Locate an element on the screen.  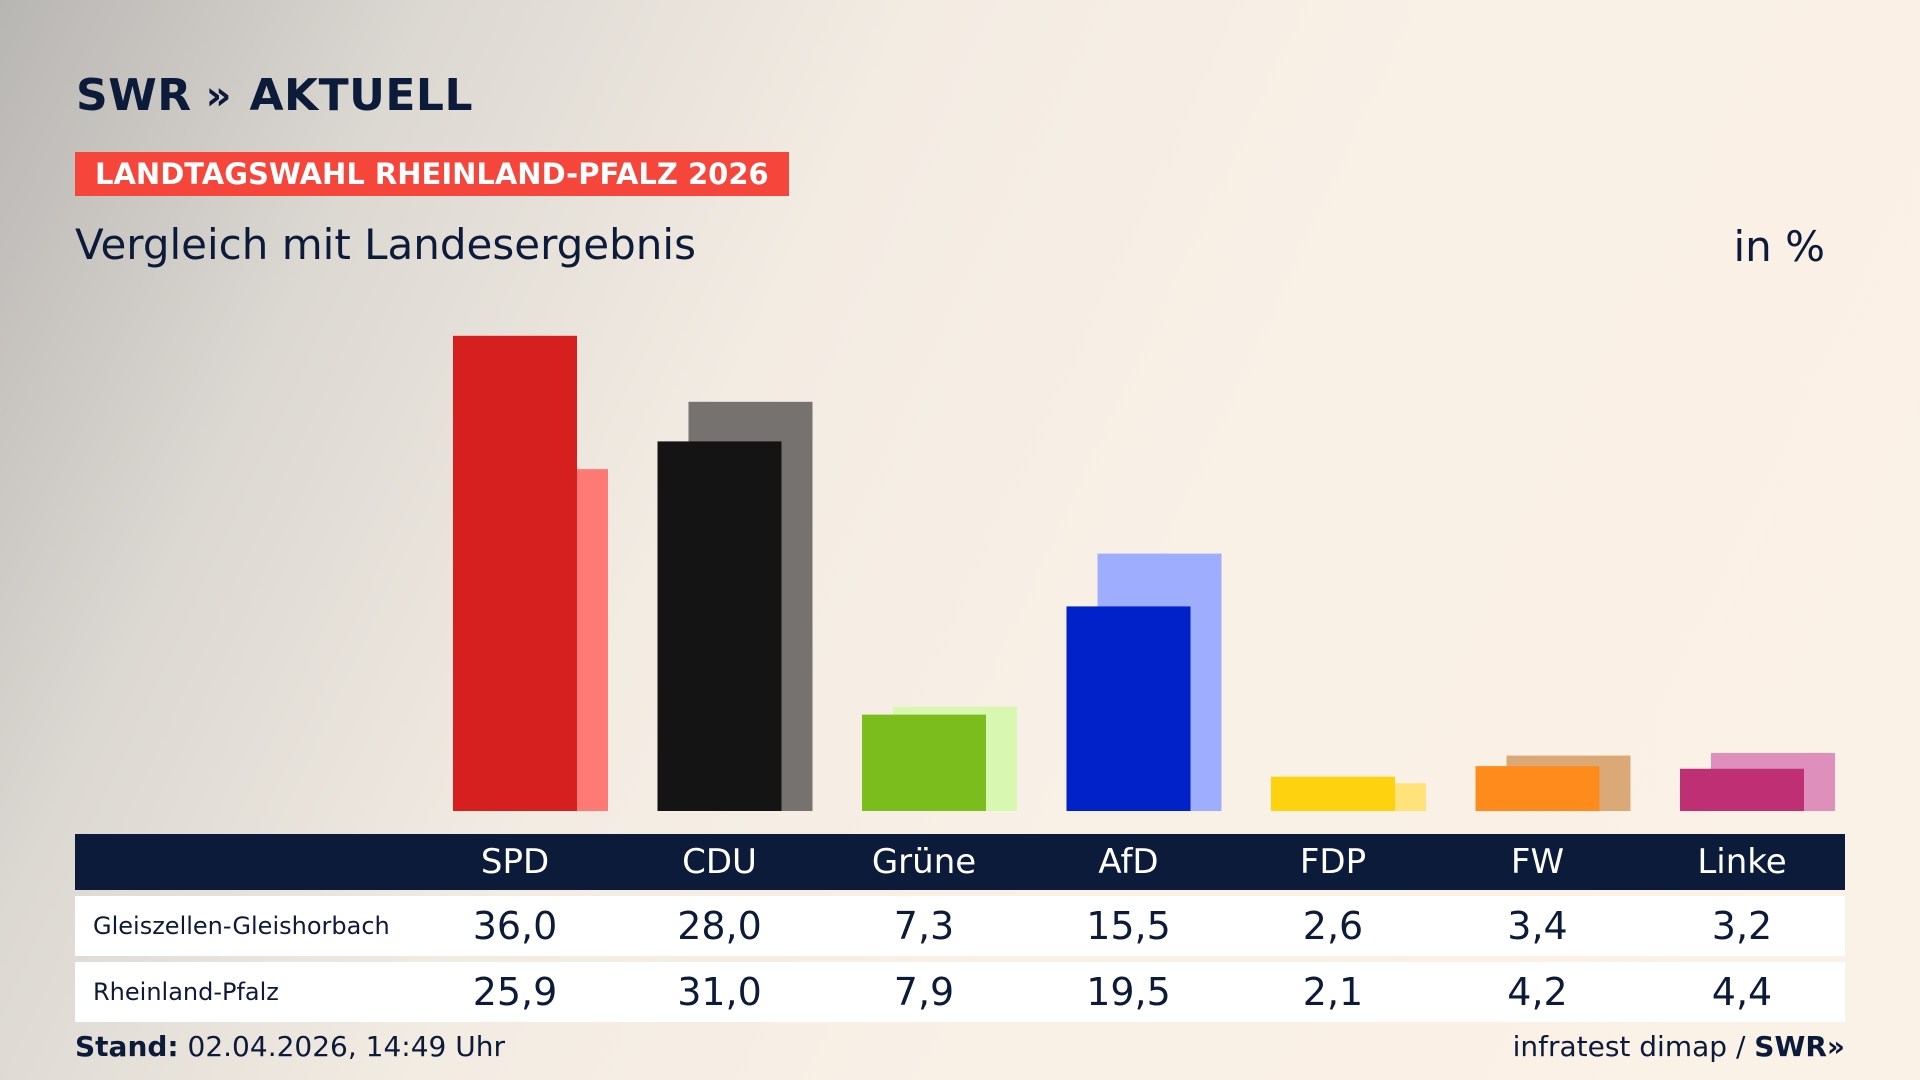
value-local-spd: 36,0 is located at coordinates (515, 926).